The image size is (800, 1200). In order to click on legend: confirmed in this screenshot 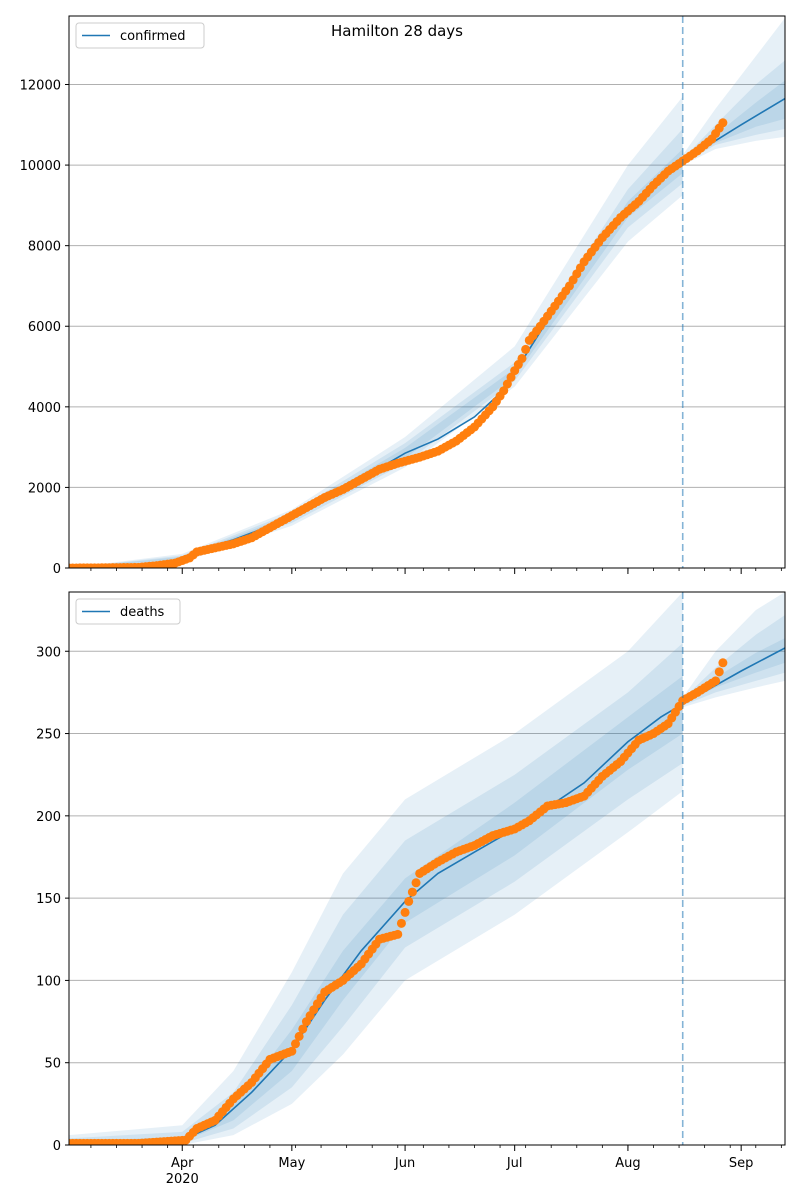, I will do `click(140, 35)`.